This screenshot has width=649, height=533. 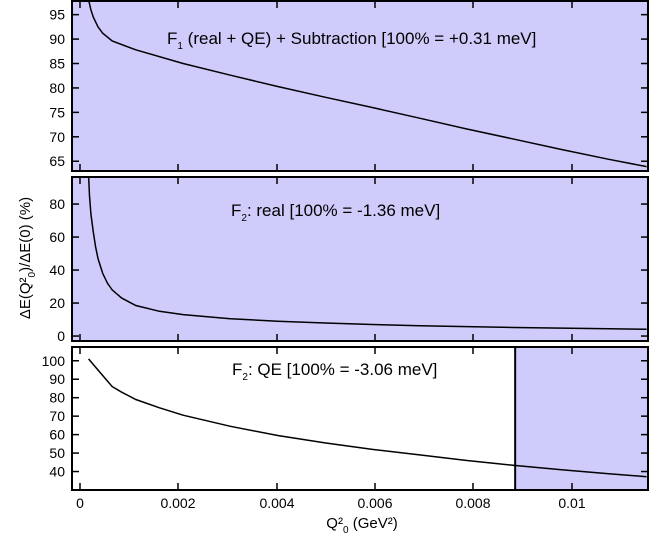 What do you see at coordinates (25, 298) in the screenshot?
I see `y-axis-title-main: ΔE(Q²` at bounding box center [25, 298].